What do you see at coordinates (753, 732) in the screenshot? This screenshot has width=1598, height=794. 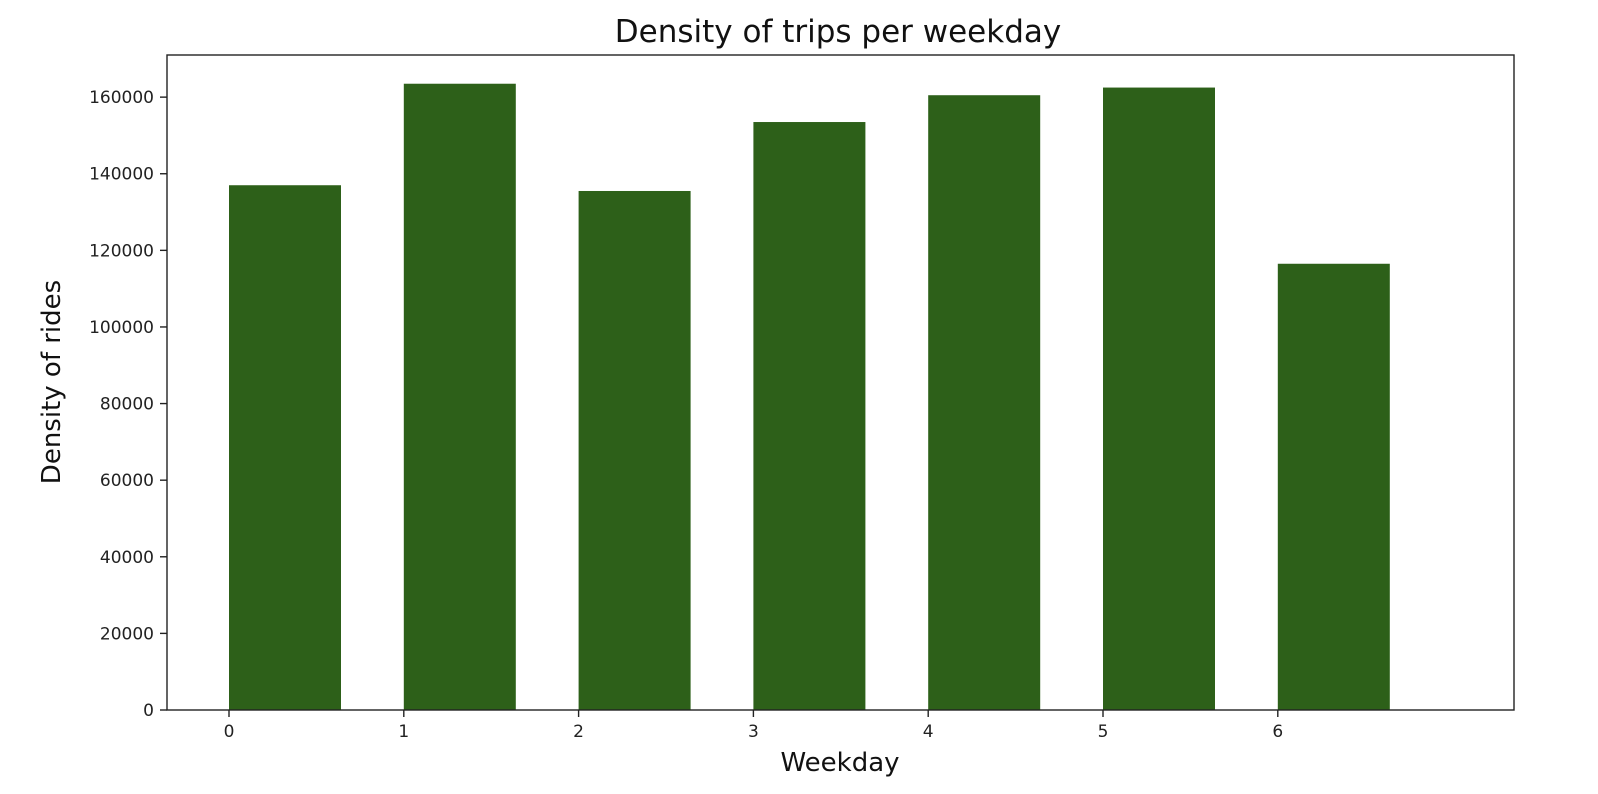 I see `x-tick-label: 3` at bounding box center [753, 732].